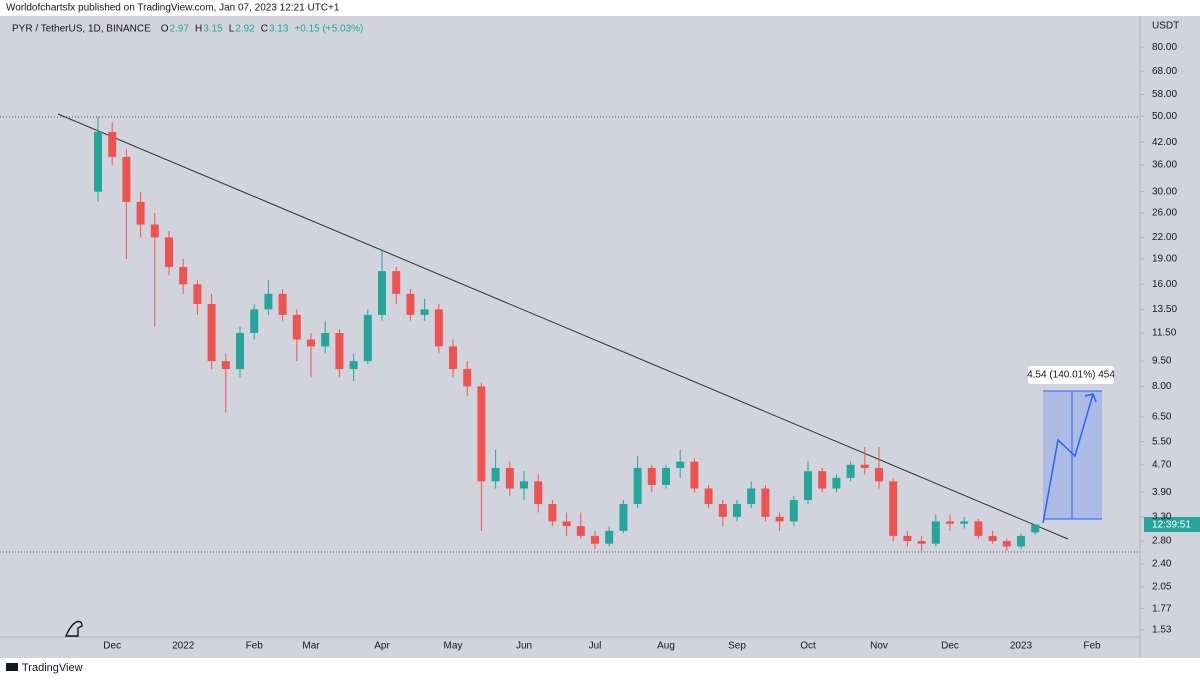 The image size is (1200, 680). What do you see at coordinates (52, 668) in the screenshot?
I see `brand: TradingView` at bounding box center [52, 668].